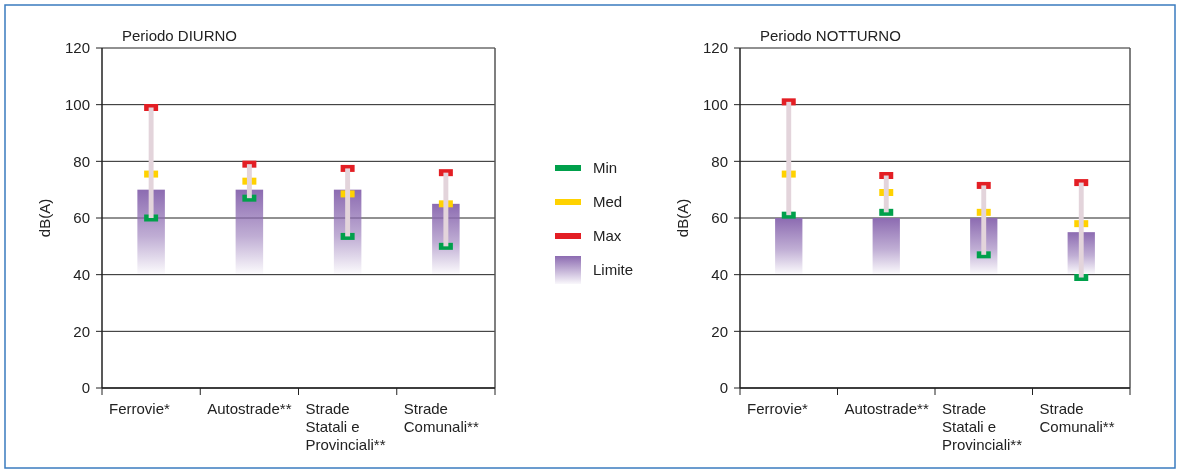  Describe the element at coordinates (608, 202) in the screenshot. I see `legend-label: Med` at that location.